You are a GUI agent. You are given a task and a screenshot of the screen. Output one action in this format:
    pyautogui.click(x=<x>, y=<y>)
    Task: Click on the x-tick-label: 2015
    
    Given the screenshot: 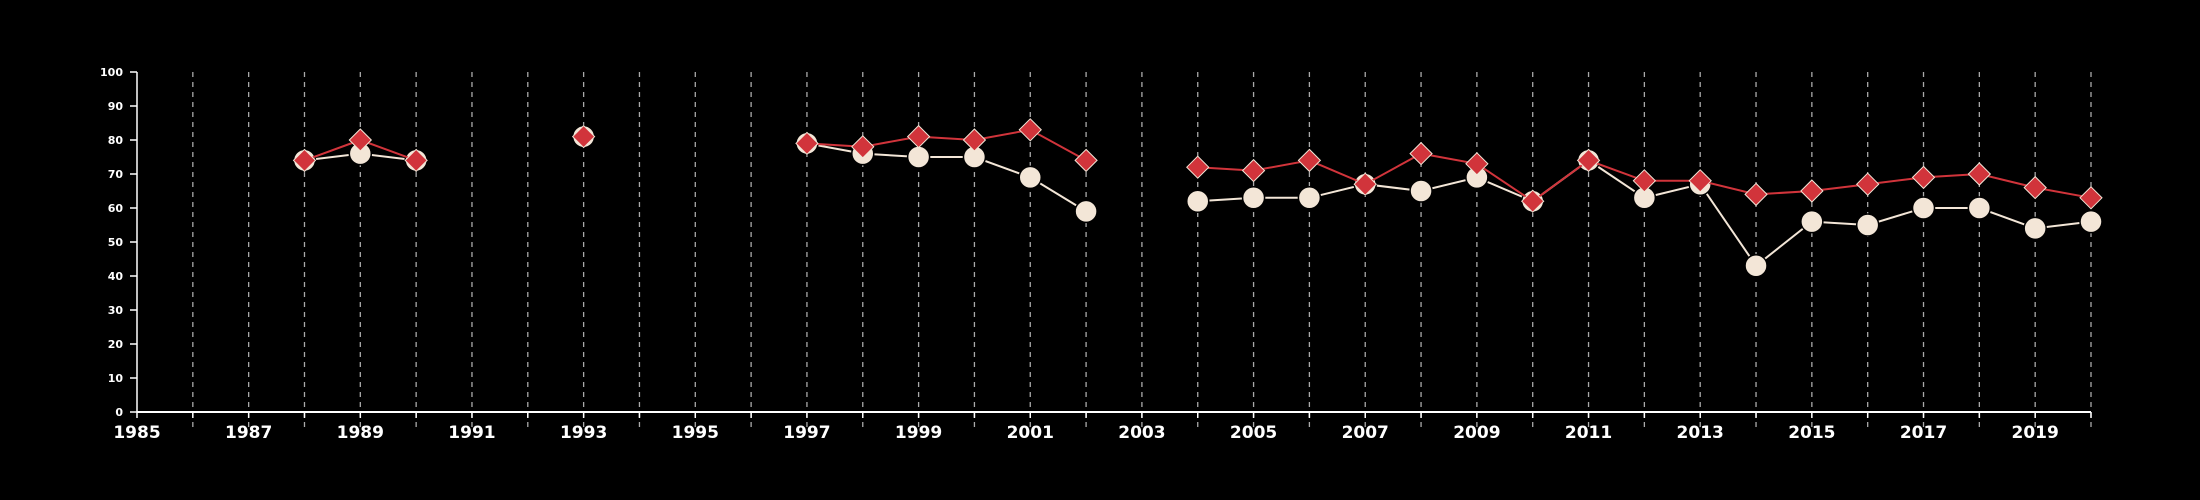 What is the action you would take?
    pyautogui.click(x=1811, y=433)
    